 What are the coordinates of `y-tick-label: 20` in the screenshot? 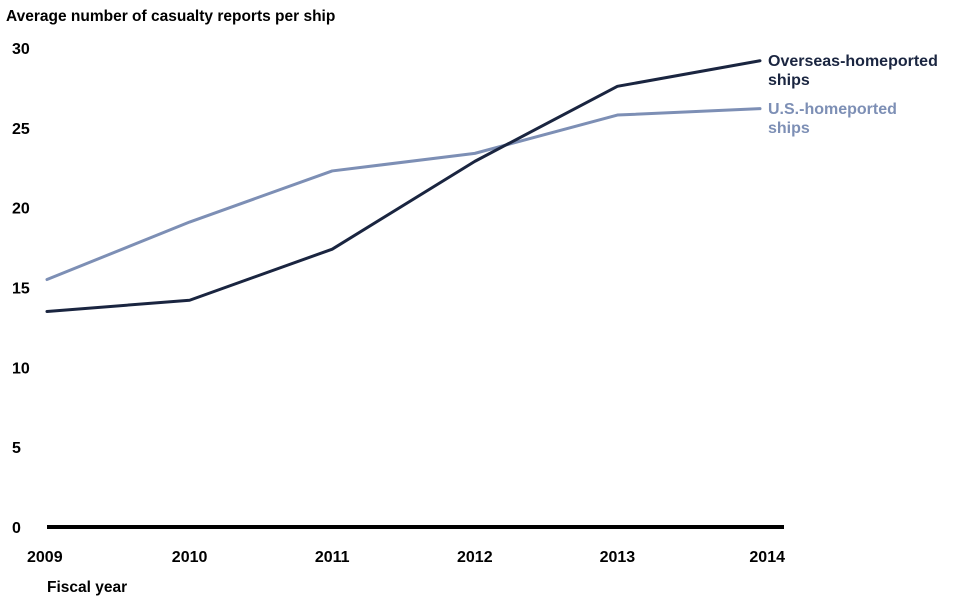 It's located at (21, 209).